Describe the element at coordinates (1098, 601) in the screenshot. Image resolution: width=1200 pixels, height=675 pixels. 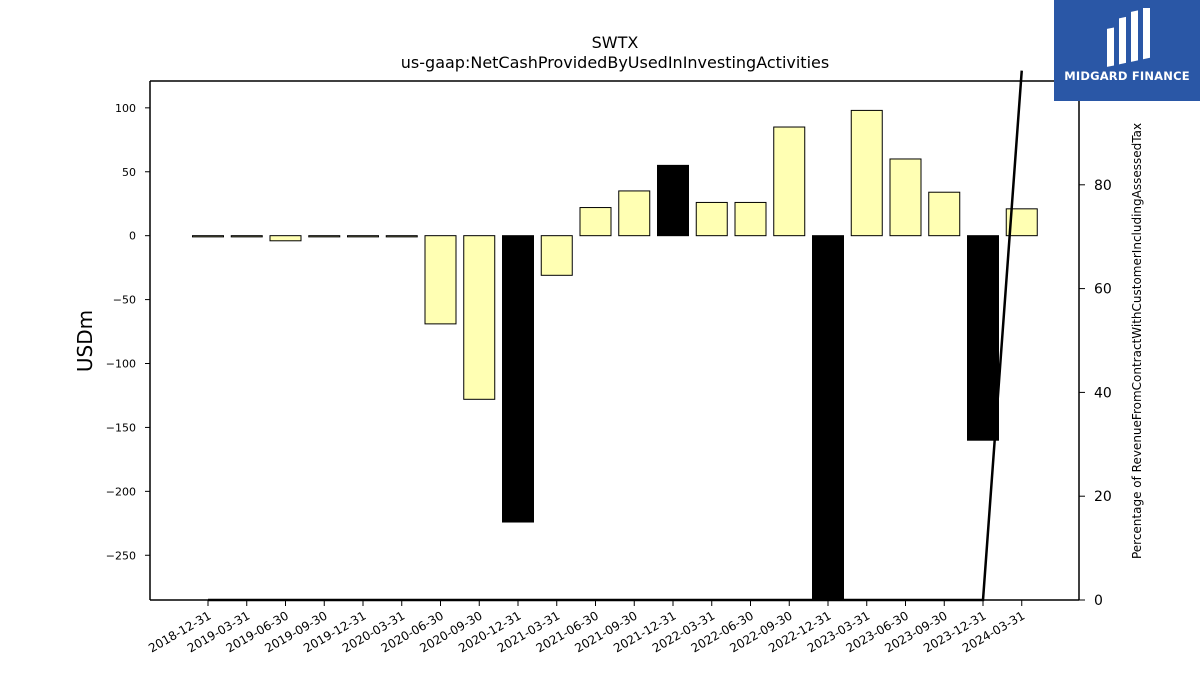
I see `y2-tick-label: 0` at that location.